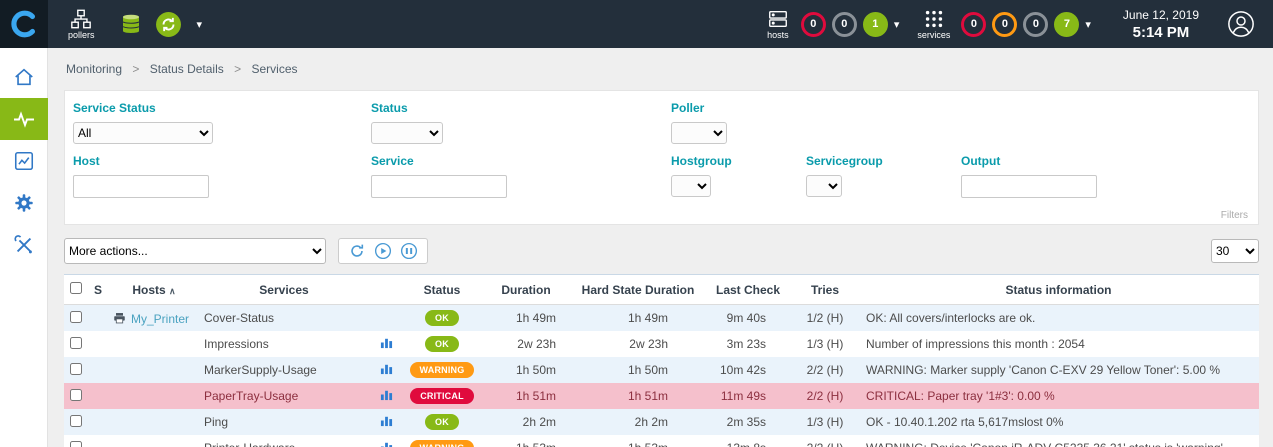  Describe the element at coordinates (638, 441) in the screenshot. I see `hard-state-duration-cell: 1h 53m` at that location.